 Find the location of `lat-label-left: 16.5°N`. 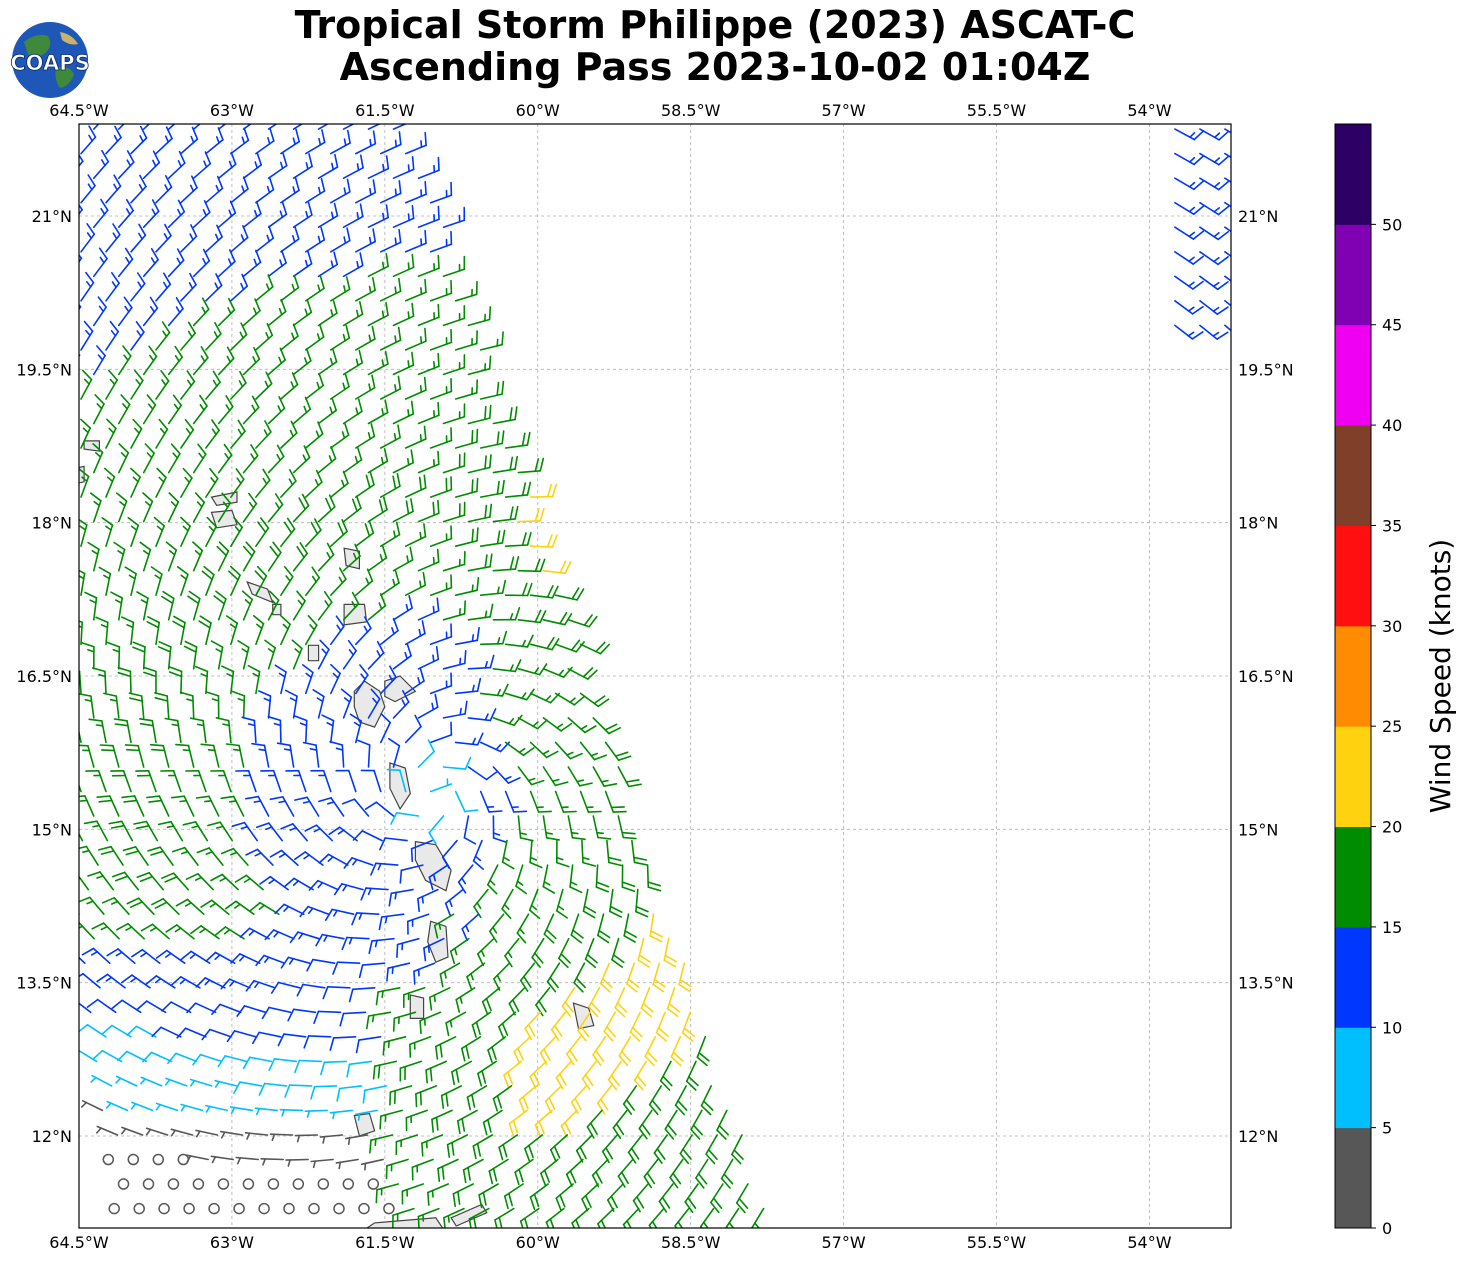

lat-label-left: 16.5°N is located at coordinates (44, 676).